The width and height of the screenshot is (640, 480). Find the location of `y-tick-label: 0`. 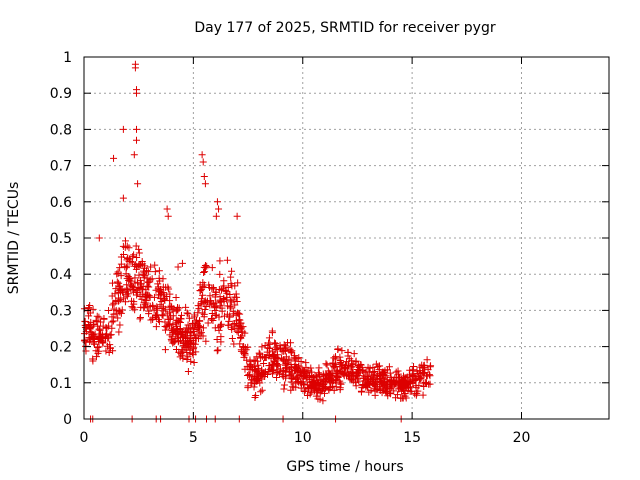

y-tick-label: 0 is located at coordinates (67, 420).